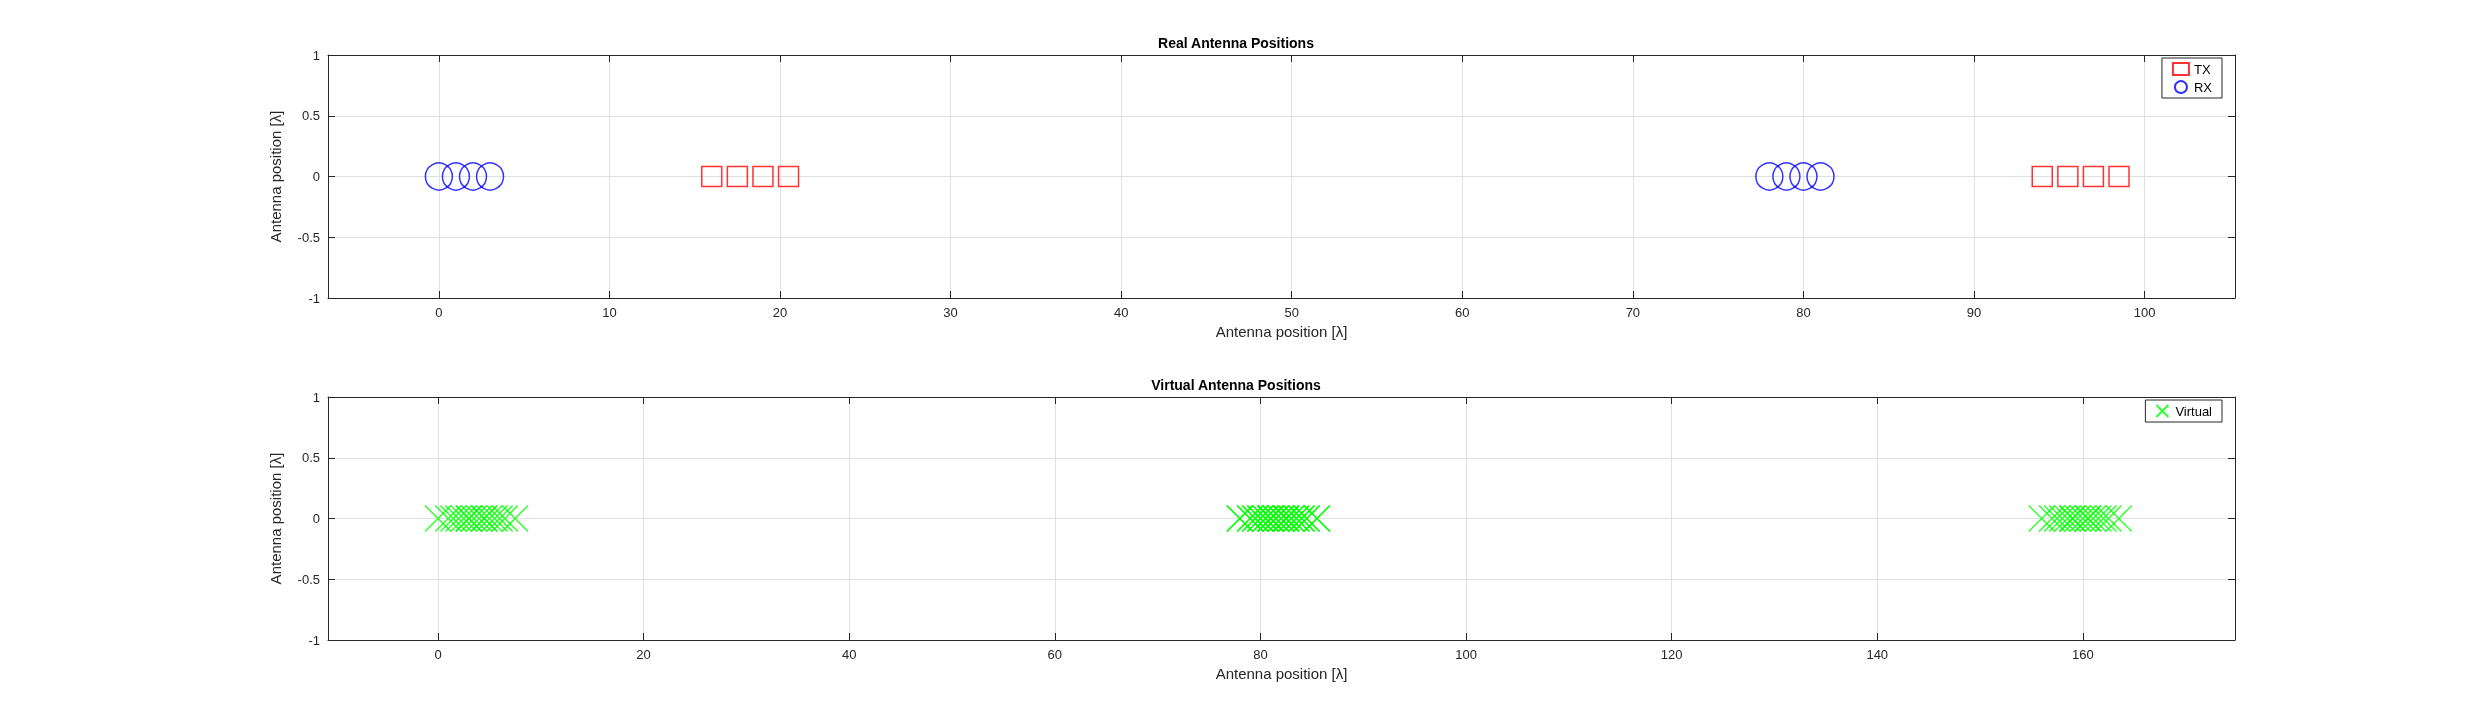 This screenshot has height=725, width=2472. I want to click on x-tick-label: 70, so click(1633, 312).